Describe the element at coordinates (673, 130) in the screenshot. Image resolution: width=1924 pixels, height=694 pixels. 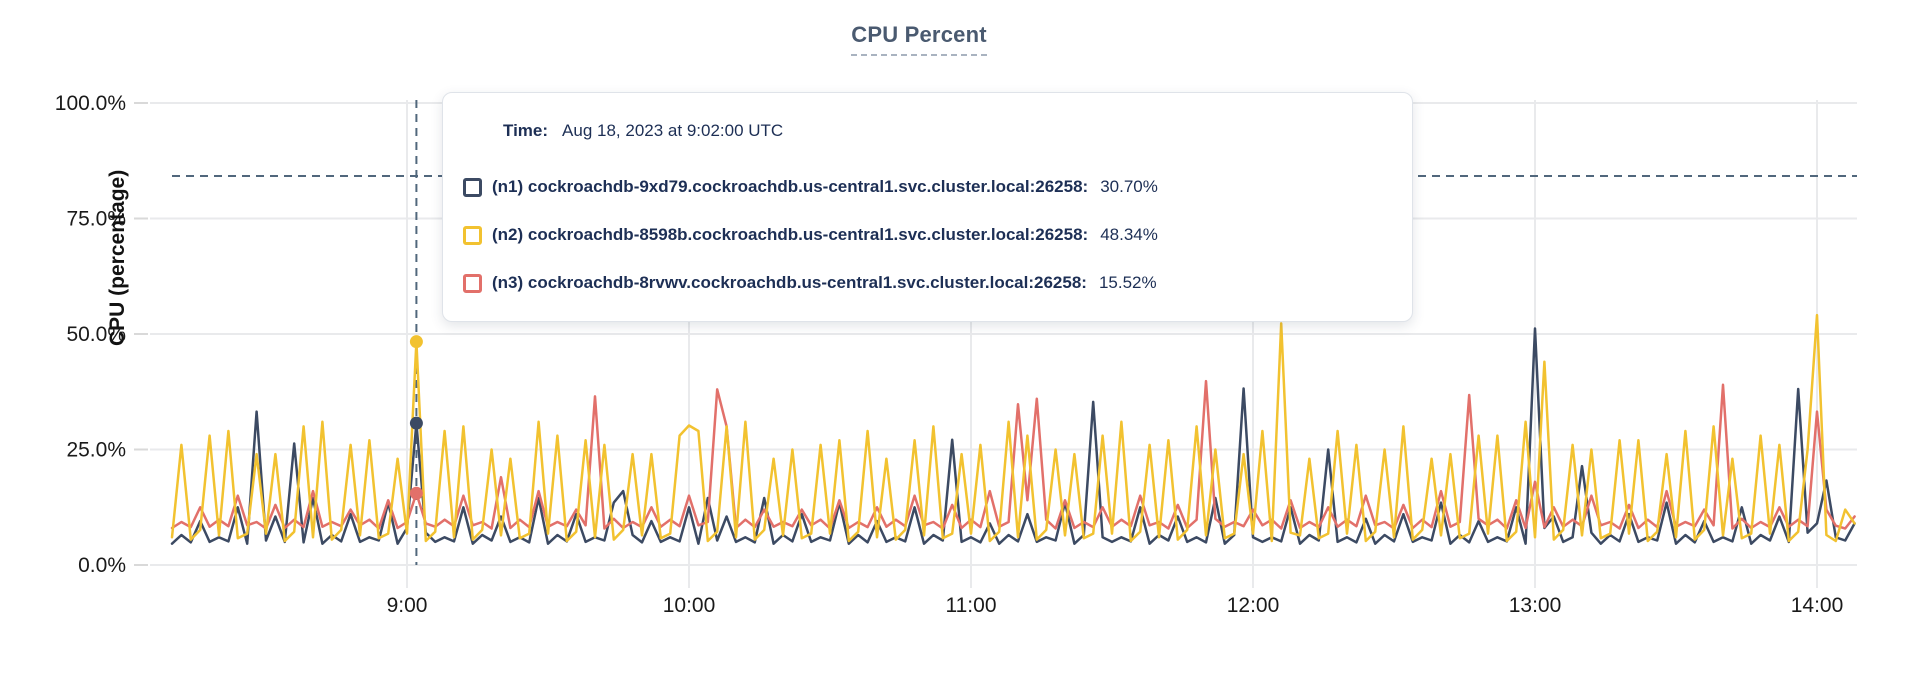
I see `tooltip-time-value: Aug 18, 2023 at 9:02:00 UTC` at that location.